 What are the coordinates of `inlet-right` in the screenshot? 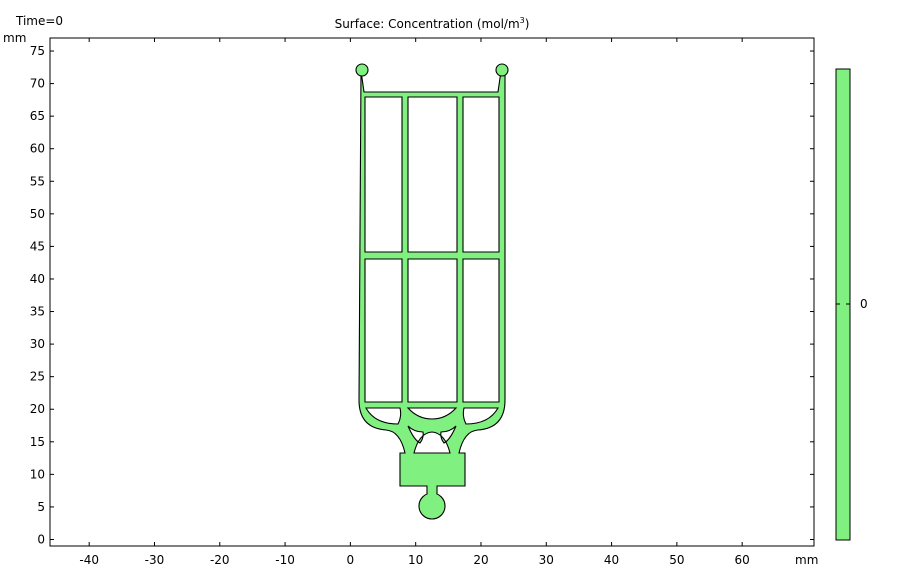 It's located at (502, 70).